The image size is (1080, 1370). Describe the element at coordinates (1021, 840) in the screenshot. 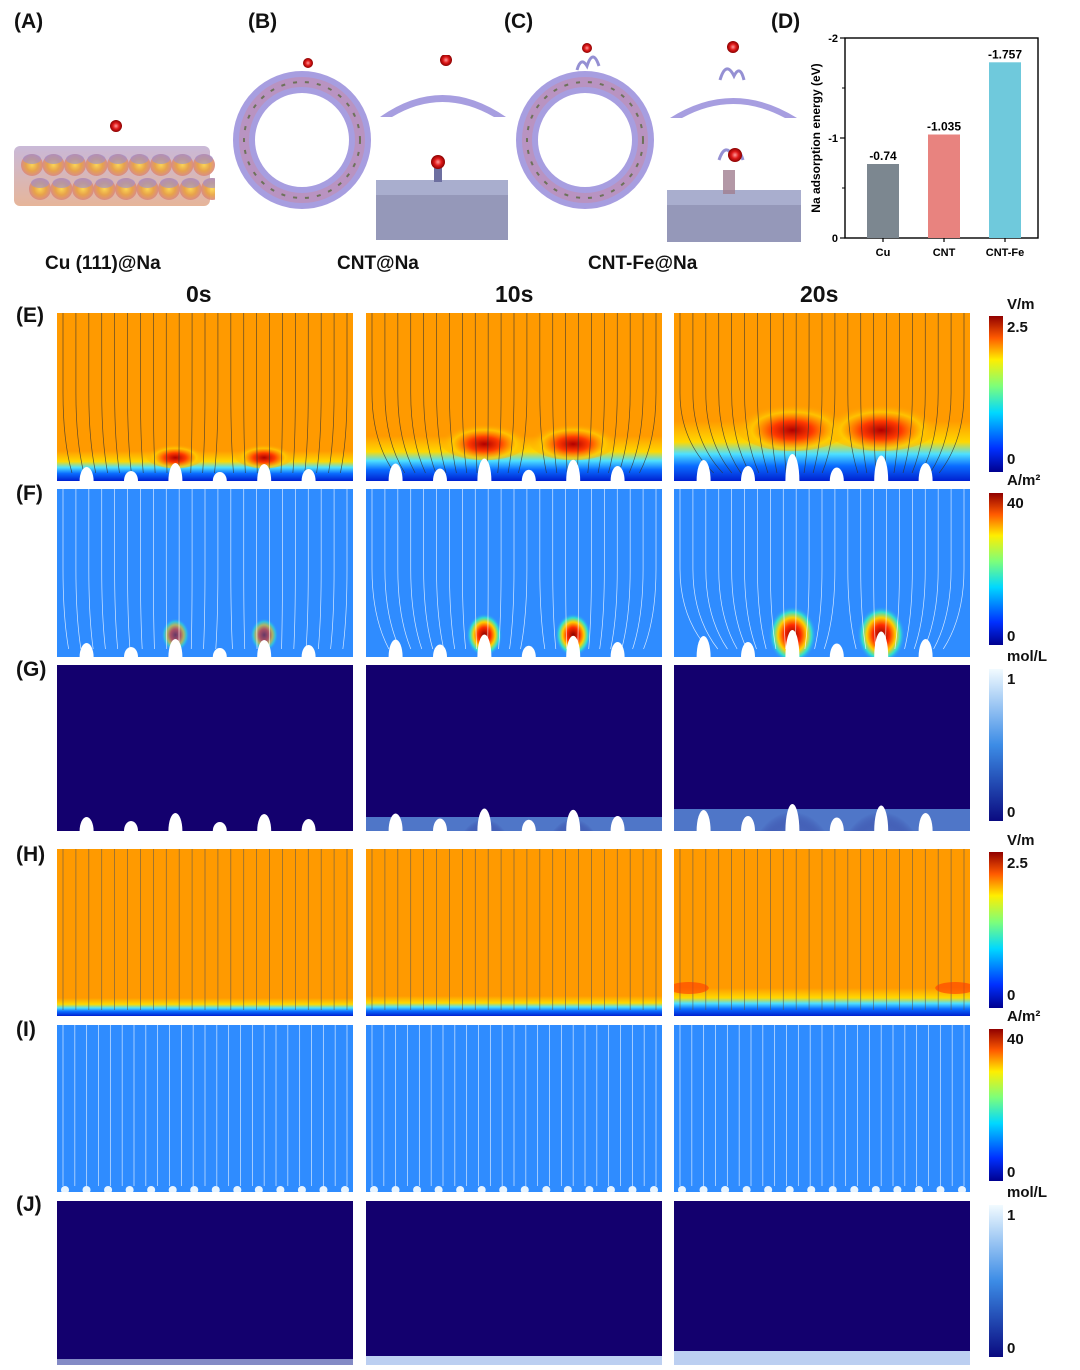

I see `colorbar-h-unit: V/m` at that location.